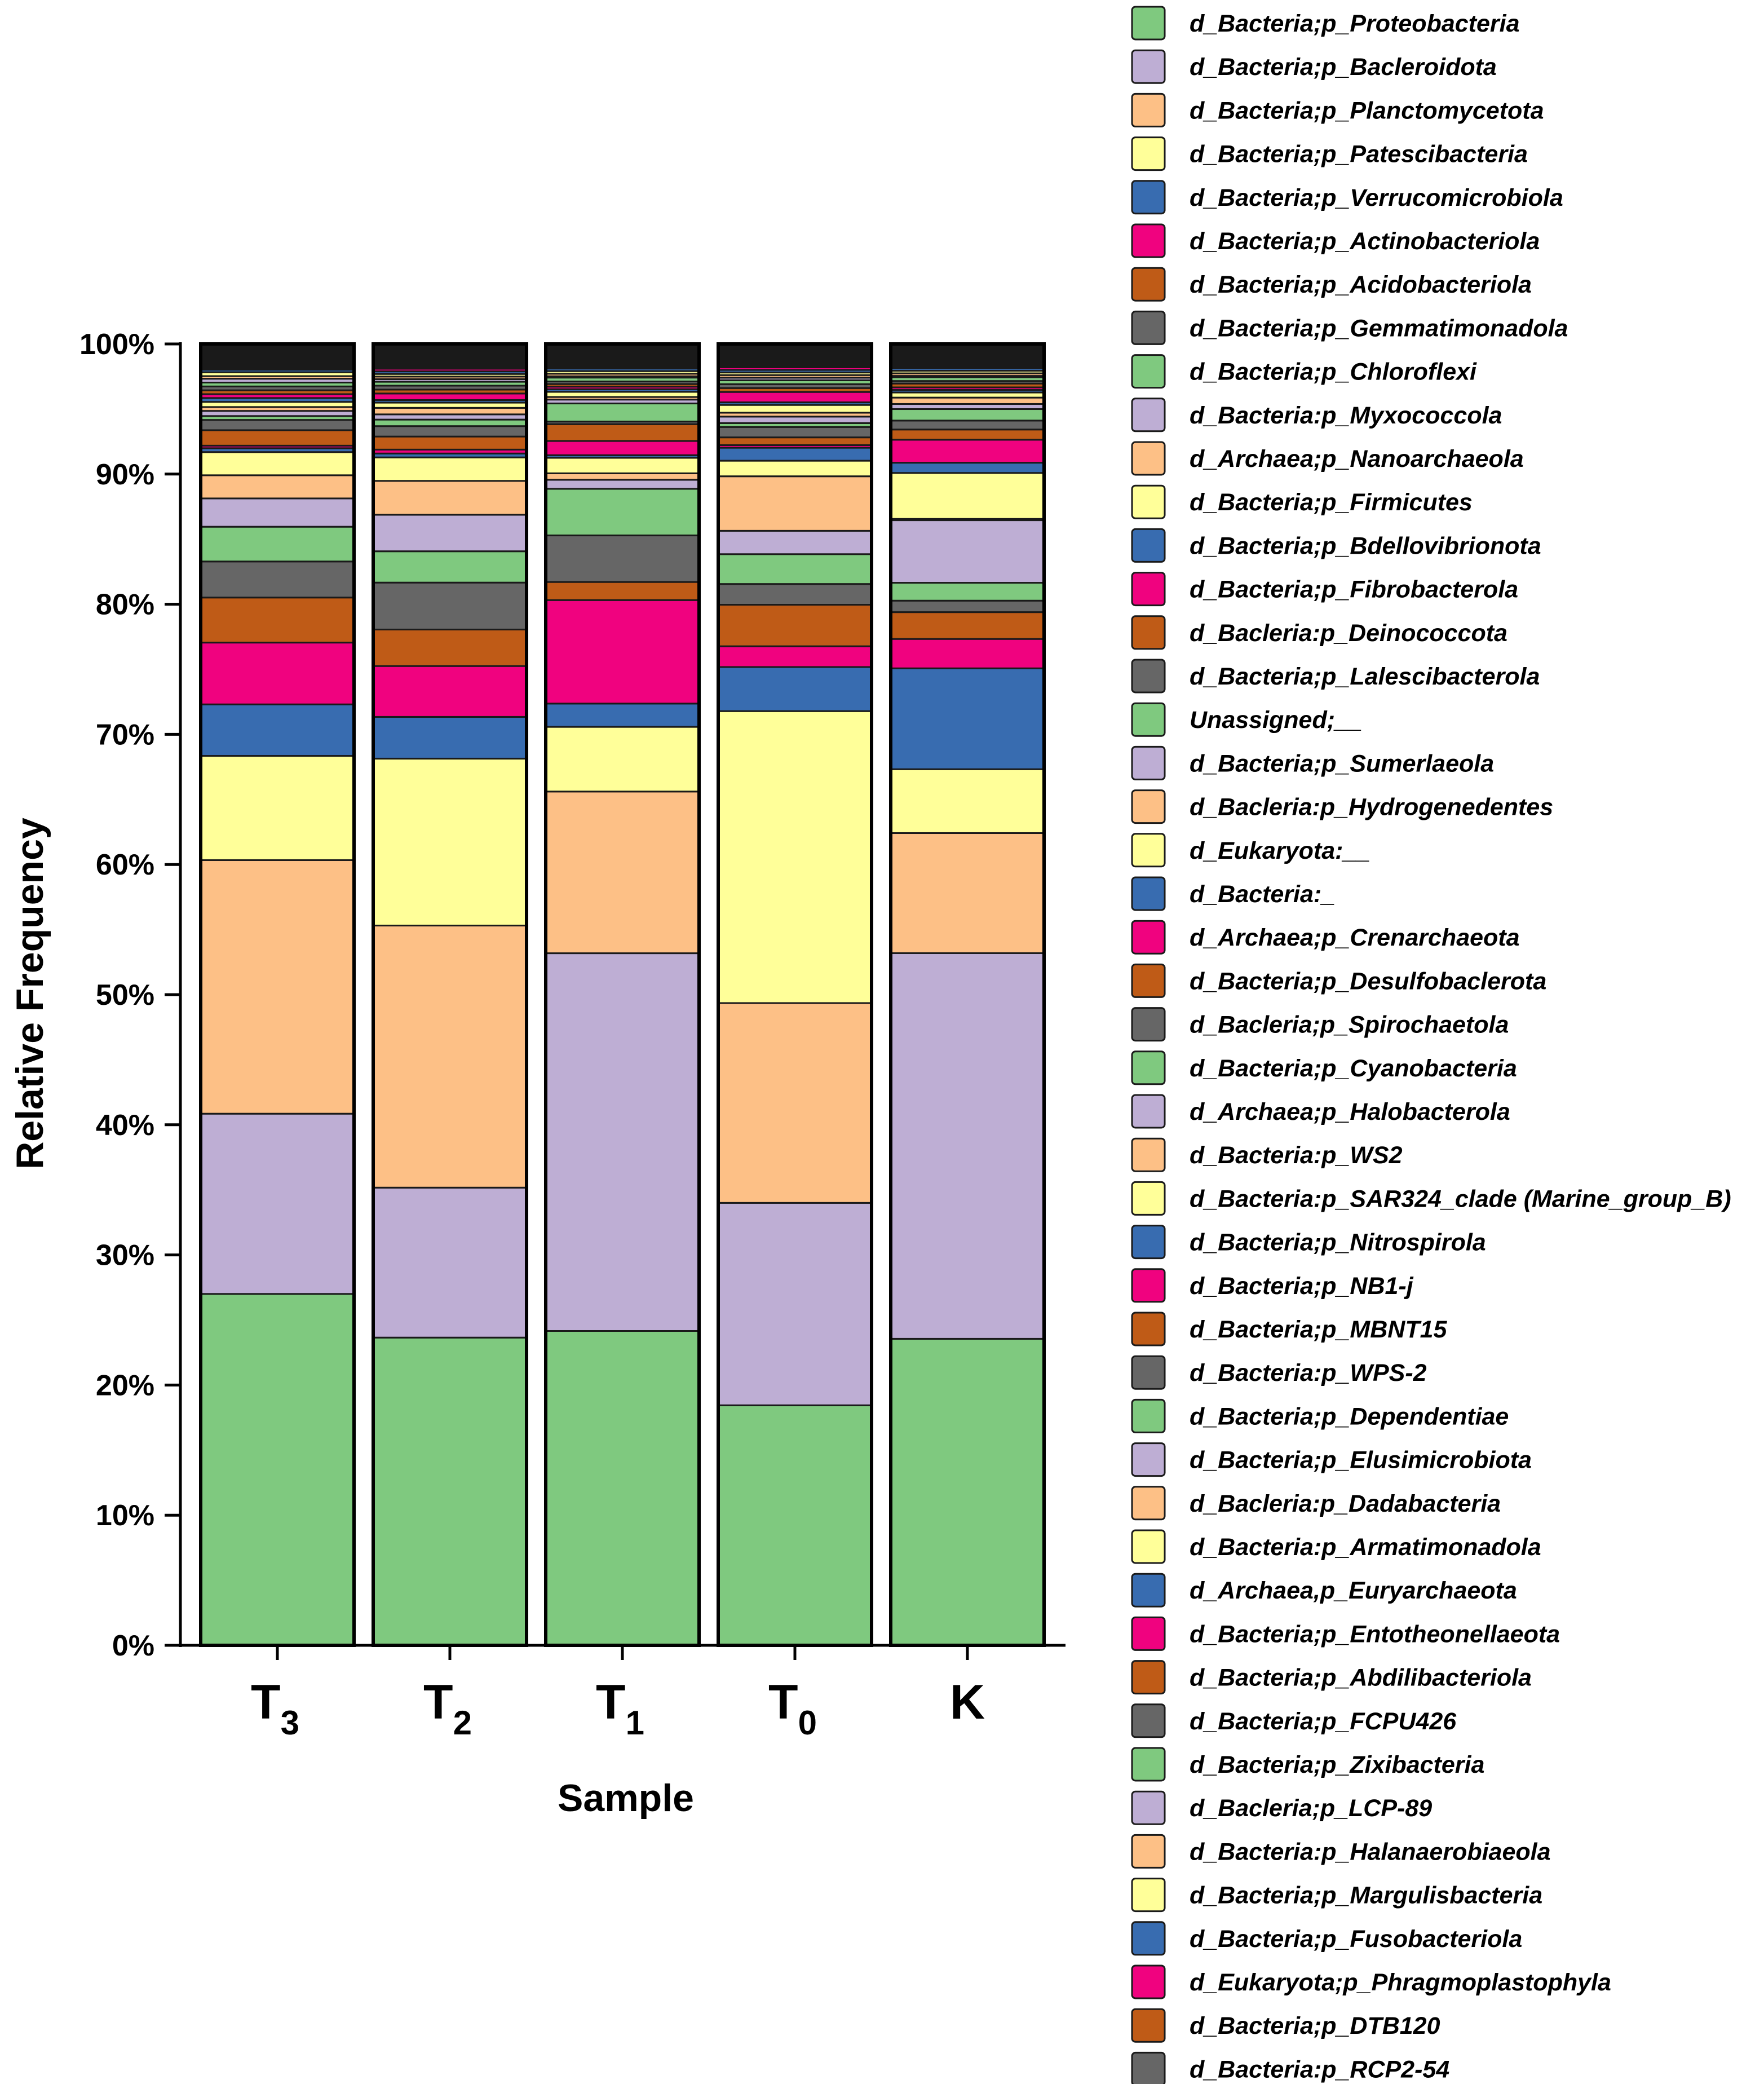  Describe the element at coordinates (1371, 807) in the screenshot. I see `legend-label: d_Bacleria:p_Hydrogenedentes` at that location.